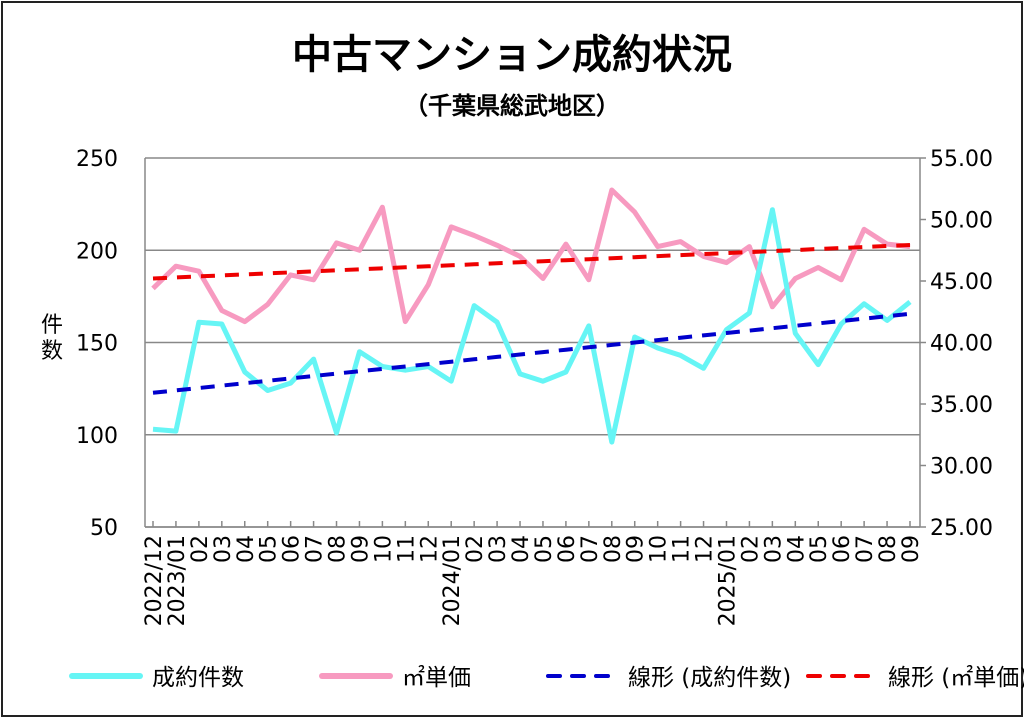 This screenshot has height=718, width=1024. I want to click on x-tick-label: 2025/01, so click(727, 580).